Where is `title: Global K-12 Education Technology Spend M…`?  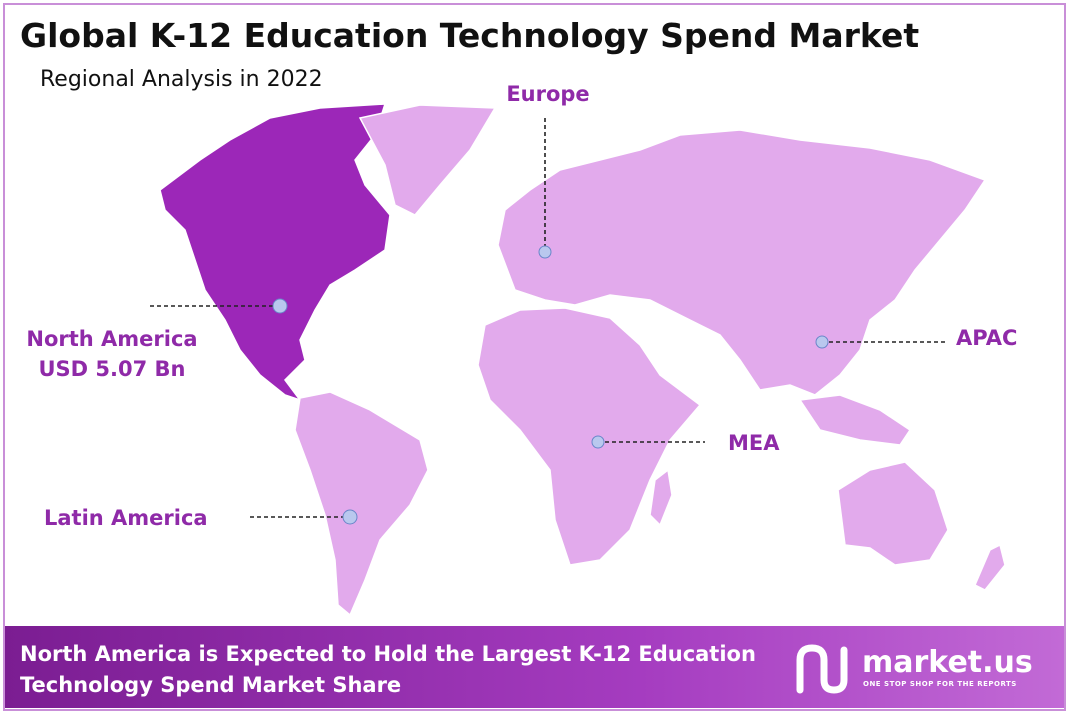
title: Global K-12 Education Technology Spend M… is located at coordinates (469, 35).